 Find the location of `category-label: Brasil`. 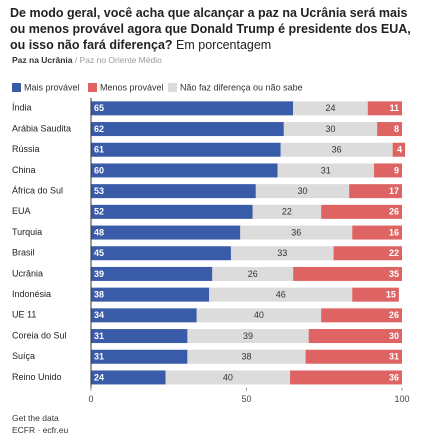

category-label: Brasil is located at coordinates (23, 253).